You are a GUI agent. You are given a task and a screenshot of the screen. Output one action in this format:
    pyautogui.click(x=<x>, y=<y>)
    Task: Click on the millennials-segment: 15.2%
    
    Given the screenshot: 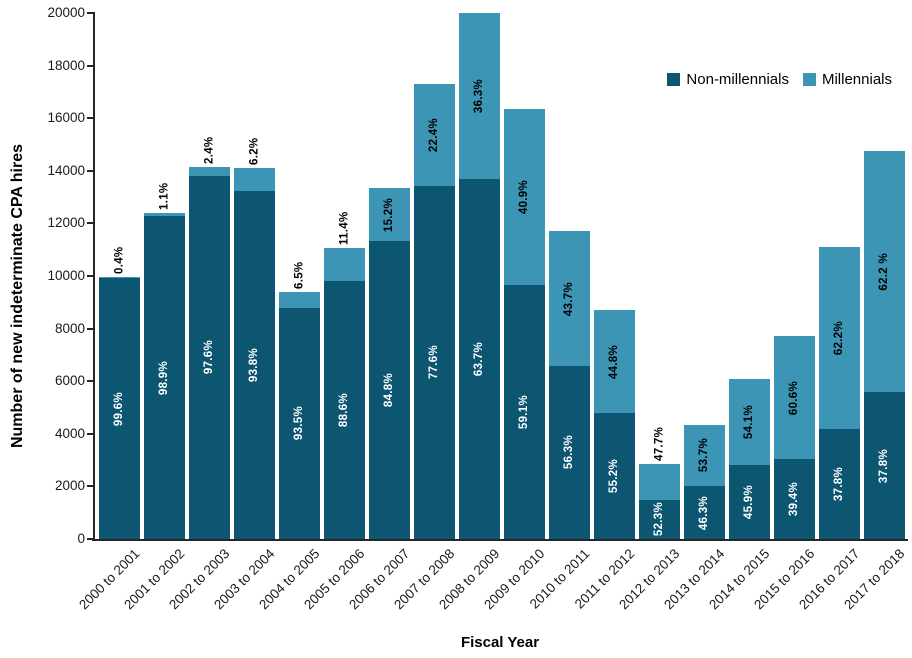 What is the action you would take?
    pyautogui.click(x=389, y=214)
    